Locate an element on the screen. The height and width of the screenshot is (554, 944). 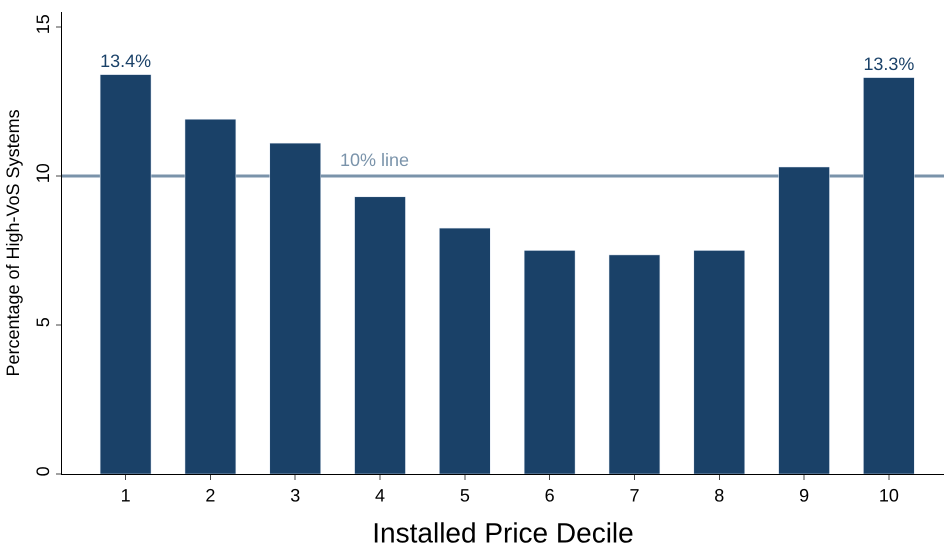
x-tick-label: 8 is located at coordinates (719, 496).